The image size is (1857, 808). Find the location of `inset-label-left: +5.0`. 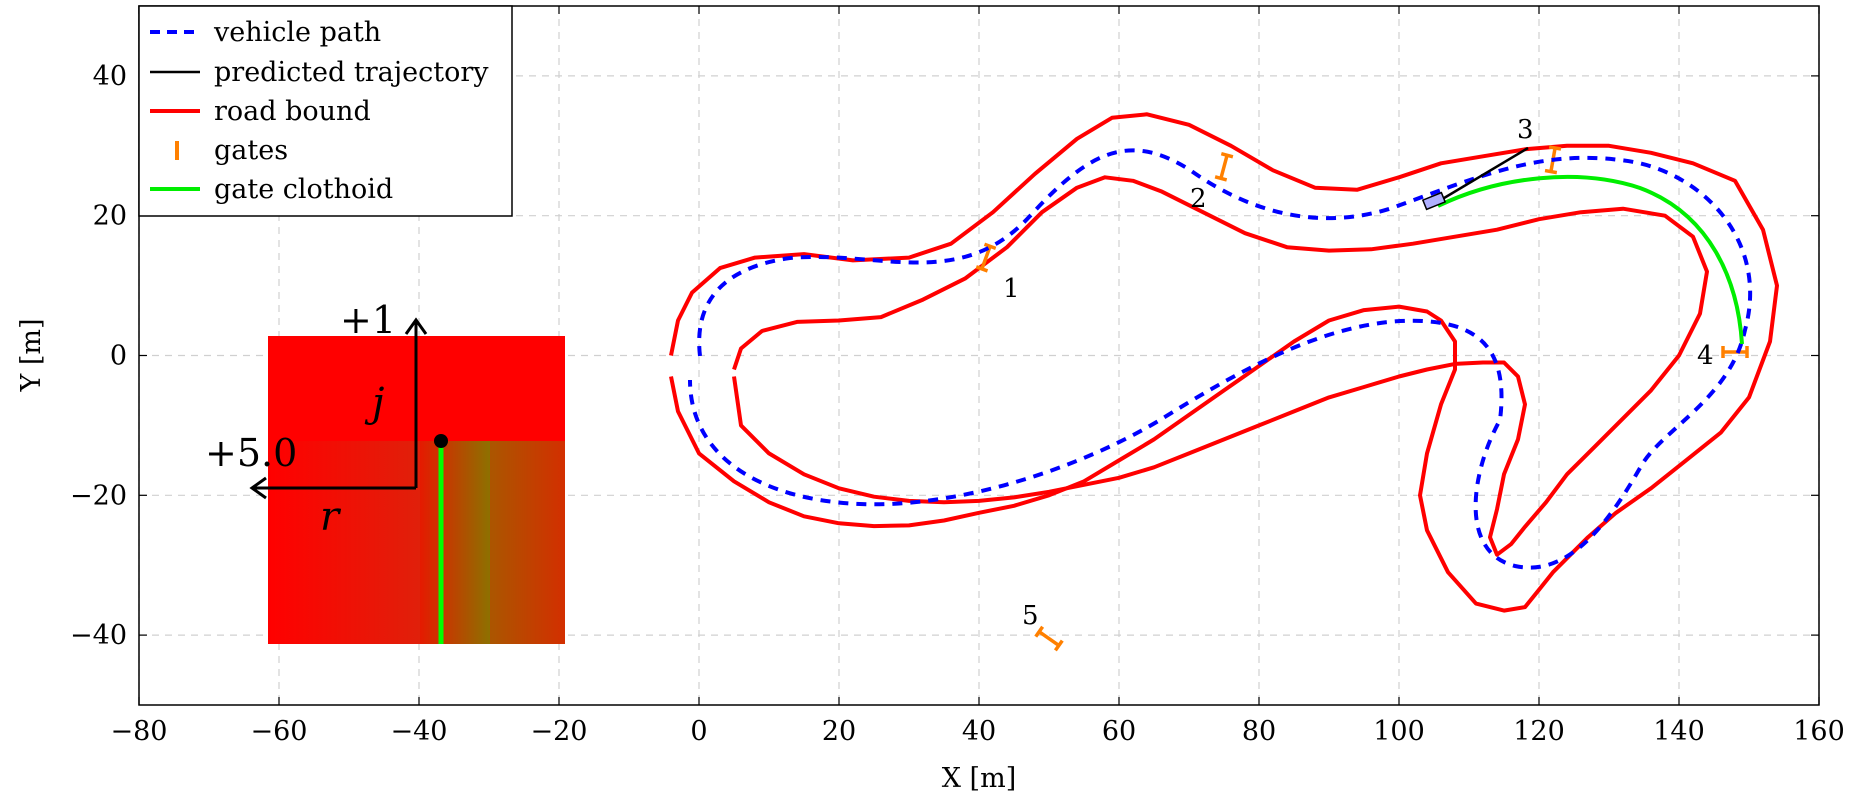

inset-label-left: +5.0 is located at coordinates (251, 453).